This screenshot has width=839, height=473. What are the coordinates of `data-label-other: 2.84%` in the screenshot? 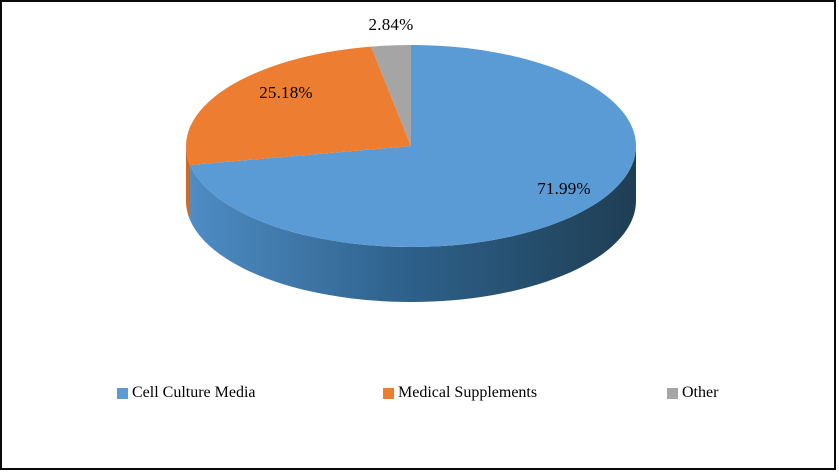 It's located at (391, 24).